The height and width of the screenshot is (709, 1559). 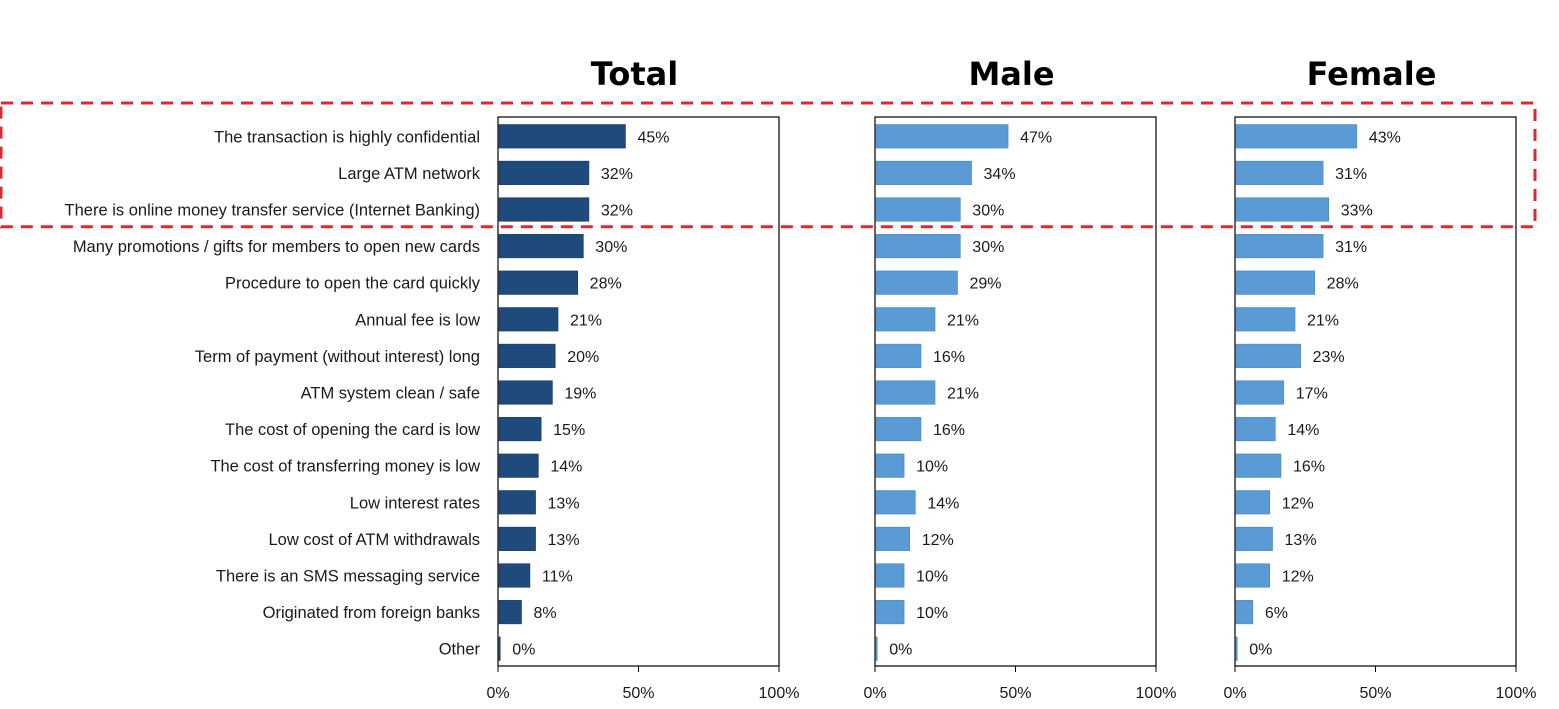 What do you see at coordinates (353, 284) in the screenshot?
I see `category-label: Procedure to open the card quickly` at bounding box center [353, 284].